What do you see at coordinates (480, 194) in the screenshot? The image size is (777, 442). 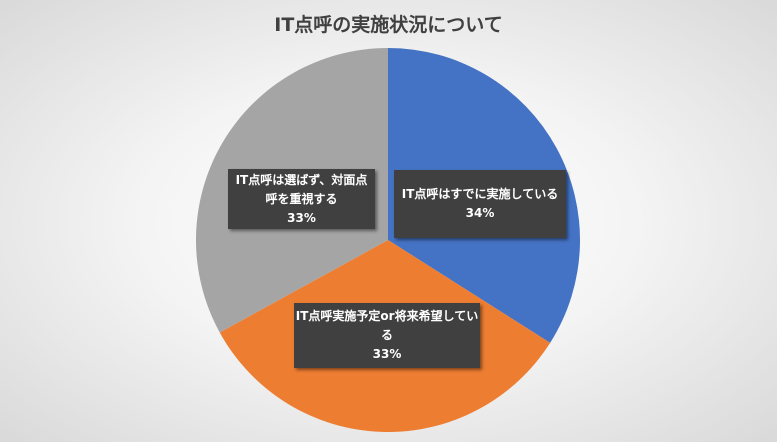 I see `data-label-category: IT点呼はすでに実施している` at bounding box center [480, 194].